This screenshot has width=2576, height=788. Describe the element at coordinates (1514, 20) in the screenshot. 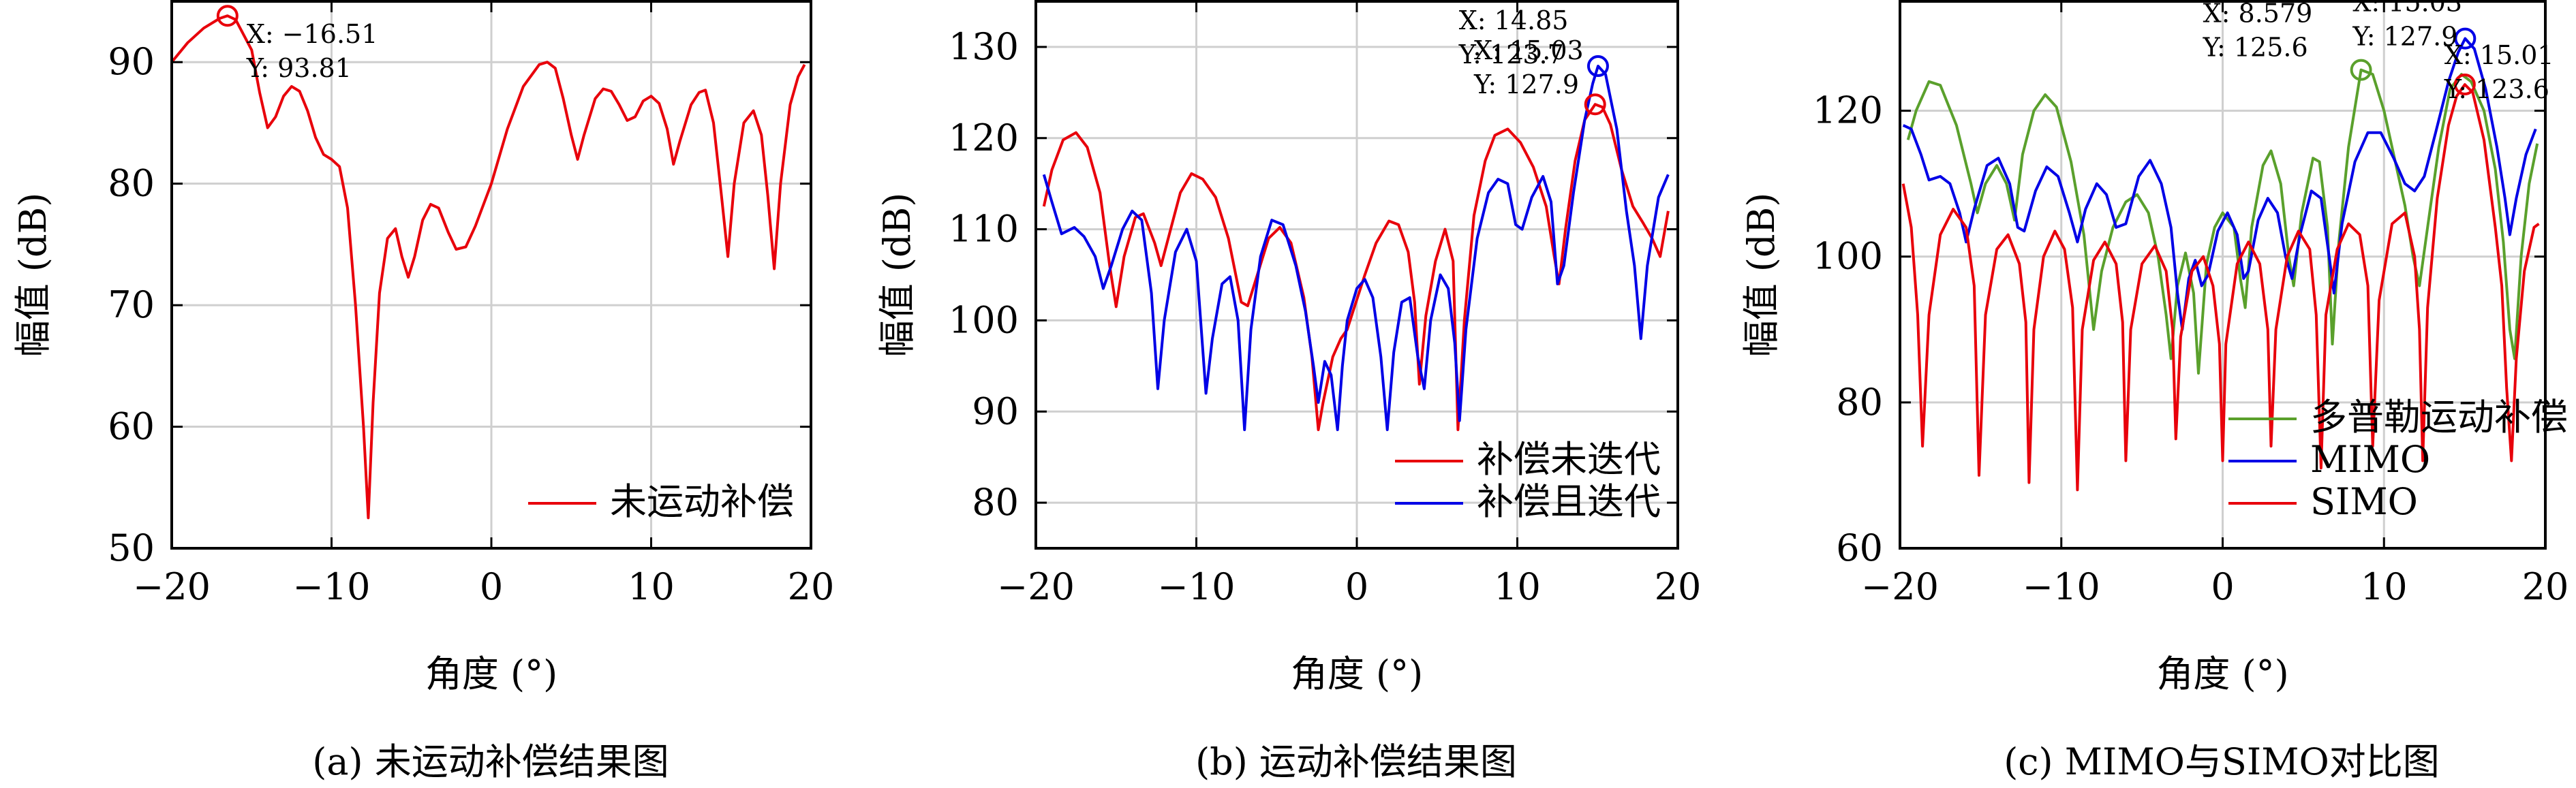

I see `datatip-x-label: X: 14.85` at that location.